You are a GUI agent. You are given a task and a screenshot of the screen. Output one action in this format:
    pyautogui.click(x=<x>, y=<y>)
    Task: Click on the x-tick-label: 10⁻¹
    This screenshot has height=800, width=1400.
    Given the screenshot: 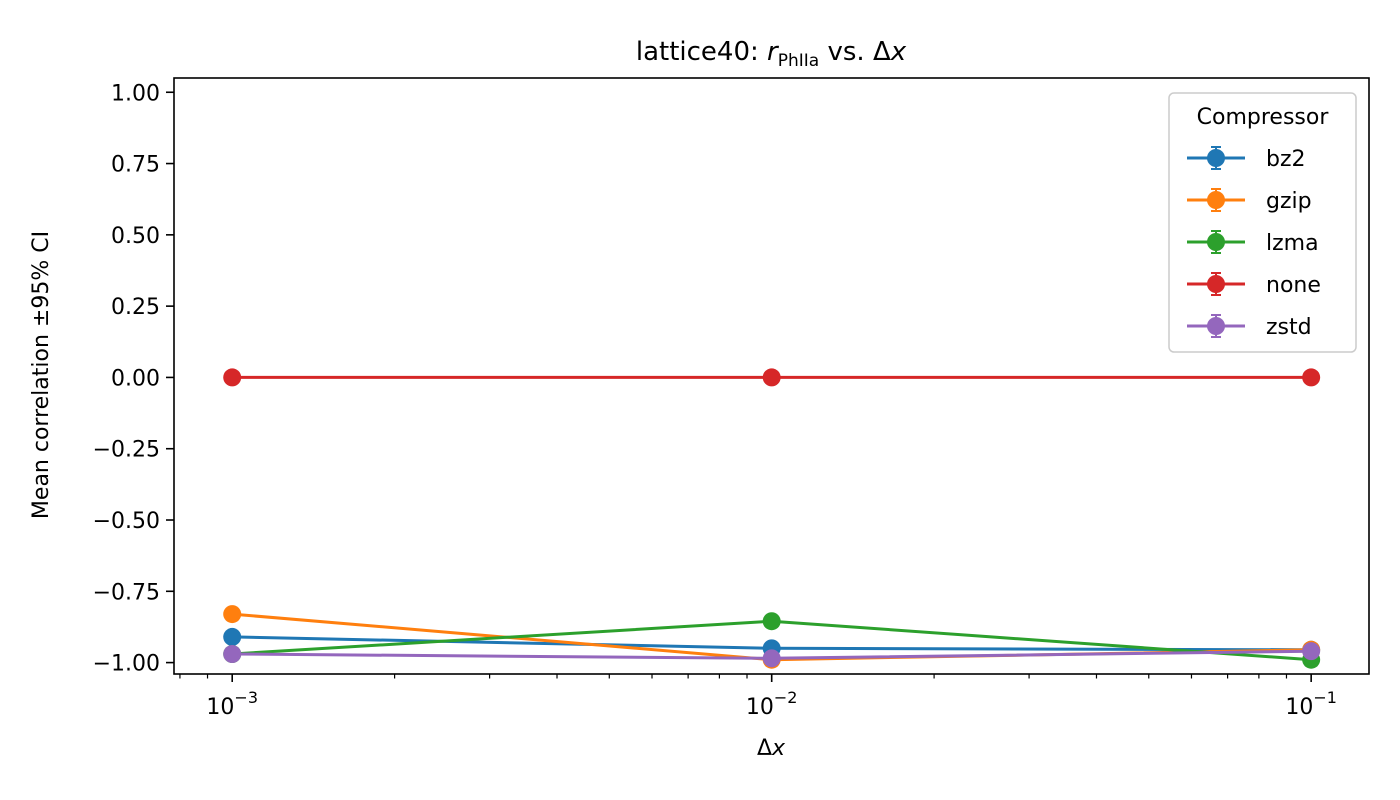 What is the action you would take?
    pyautogui.click(x=1311, y=704)
    